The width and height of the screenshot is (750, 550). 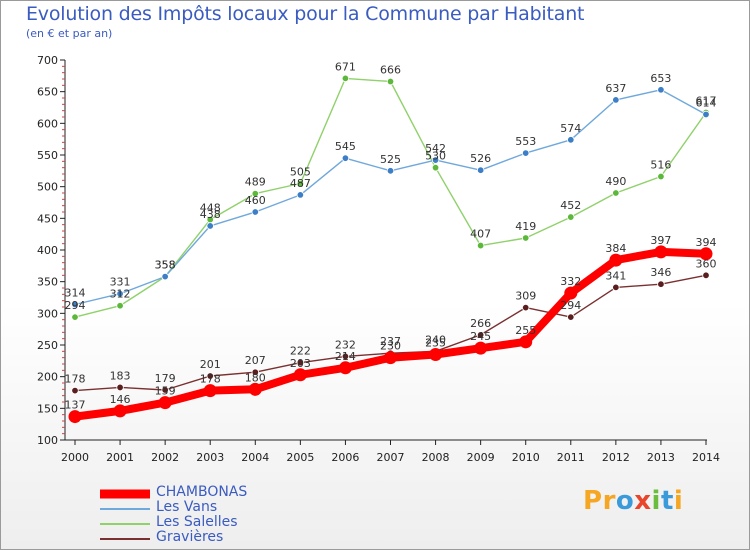 I want to click on logo-letter: r, so click(x=609, y=501).